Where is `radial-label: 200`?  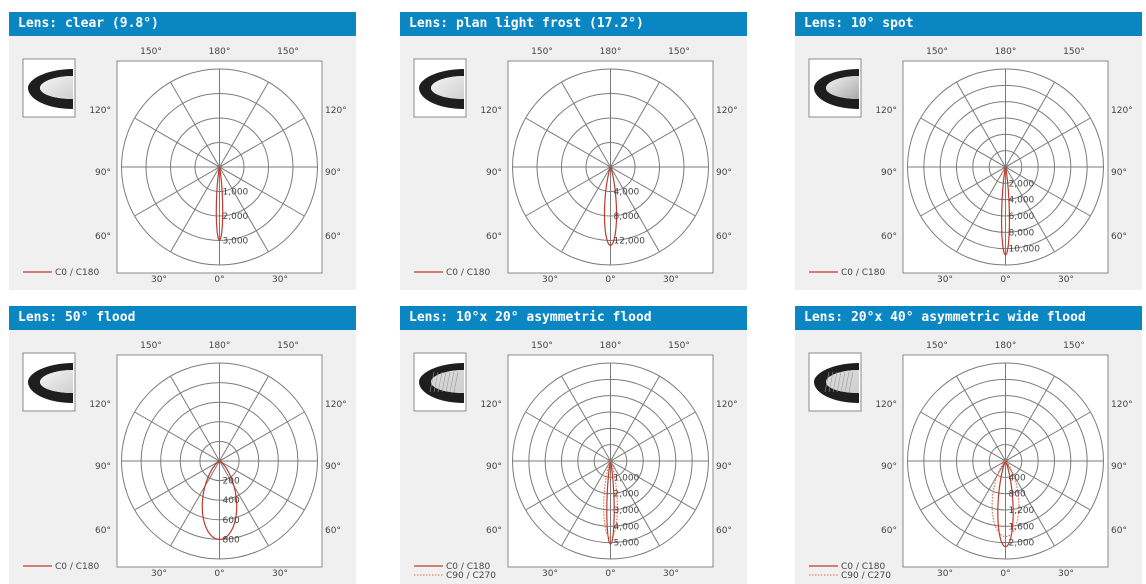 radial-label: 200 is located at coordinates (231, 482).